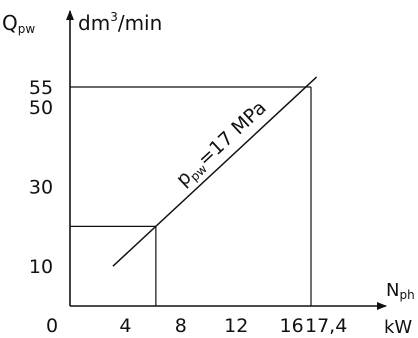 The image size is (418, 338). I want to click on x-tick-label: 12, so click(236, 326).